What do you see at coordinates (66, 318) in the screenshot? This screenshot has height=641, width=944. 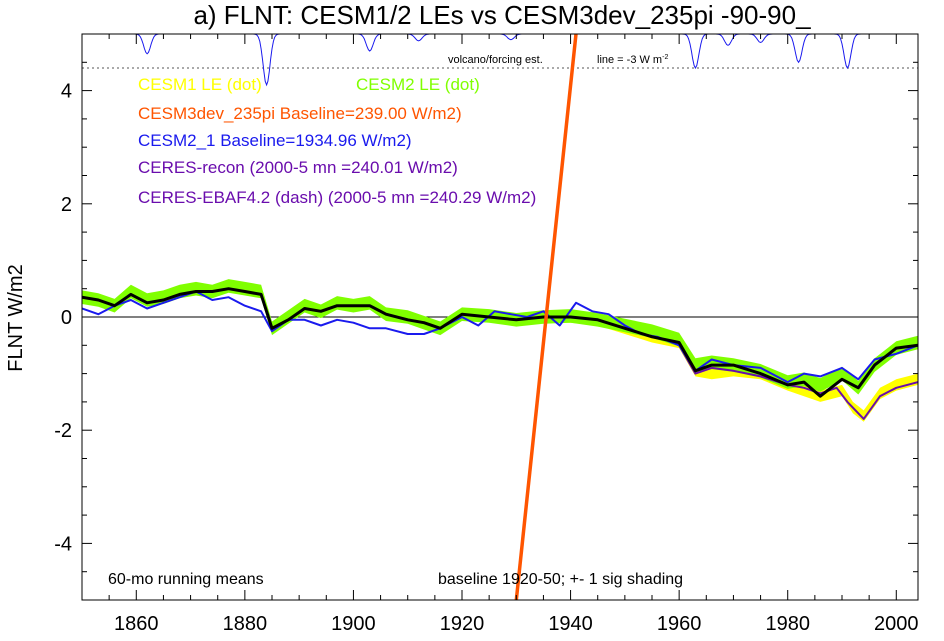 I see `y-tick-label: 0` at bounding box center [66, 318].